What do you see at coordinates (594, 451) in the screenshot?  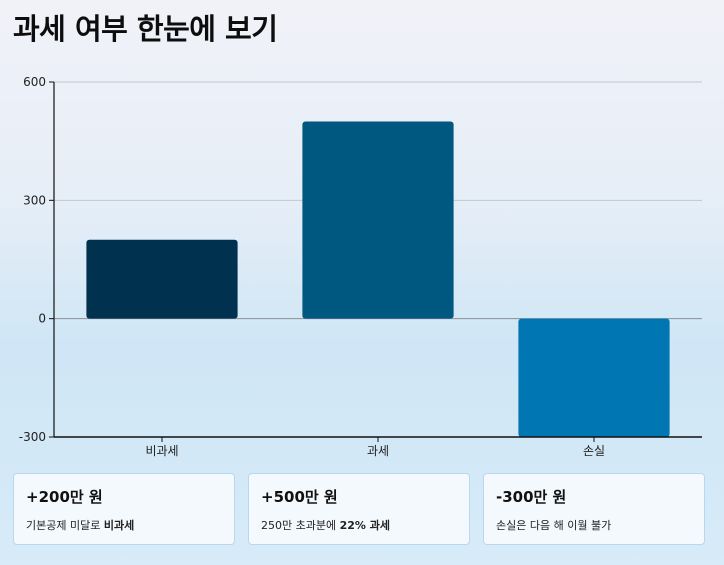 I see `x-tick-label: 손실` at bounding box center [594, 451].